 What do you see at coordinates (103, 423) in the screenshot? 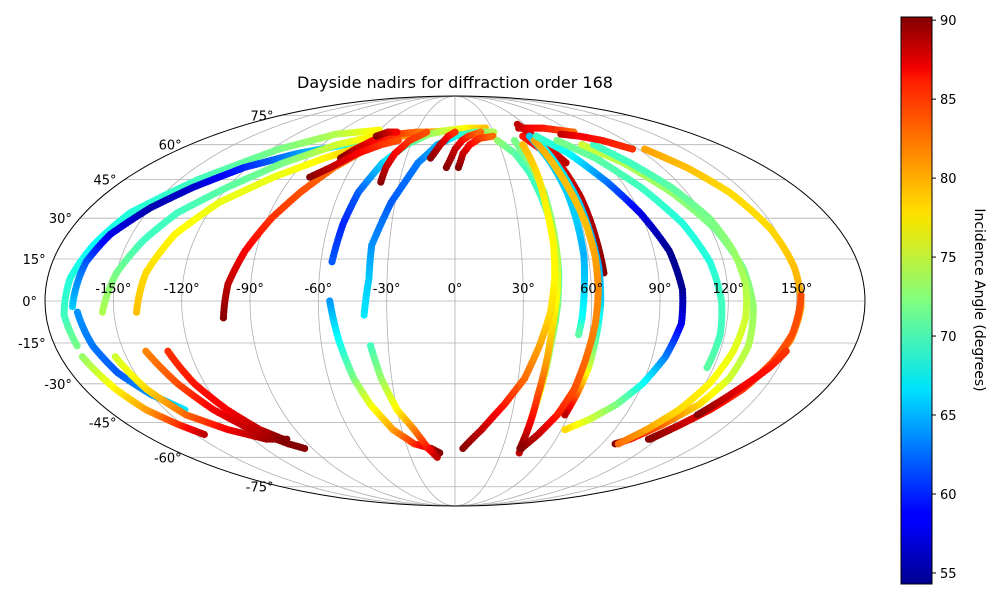
I see `lat-tick-label: -45°` at bounding box center [103, 423].